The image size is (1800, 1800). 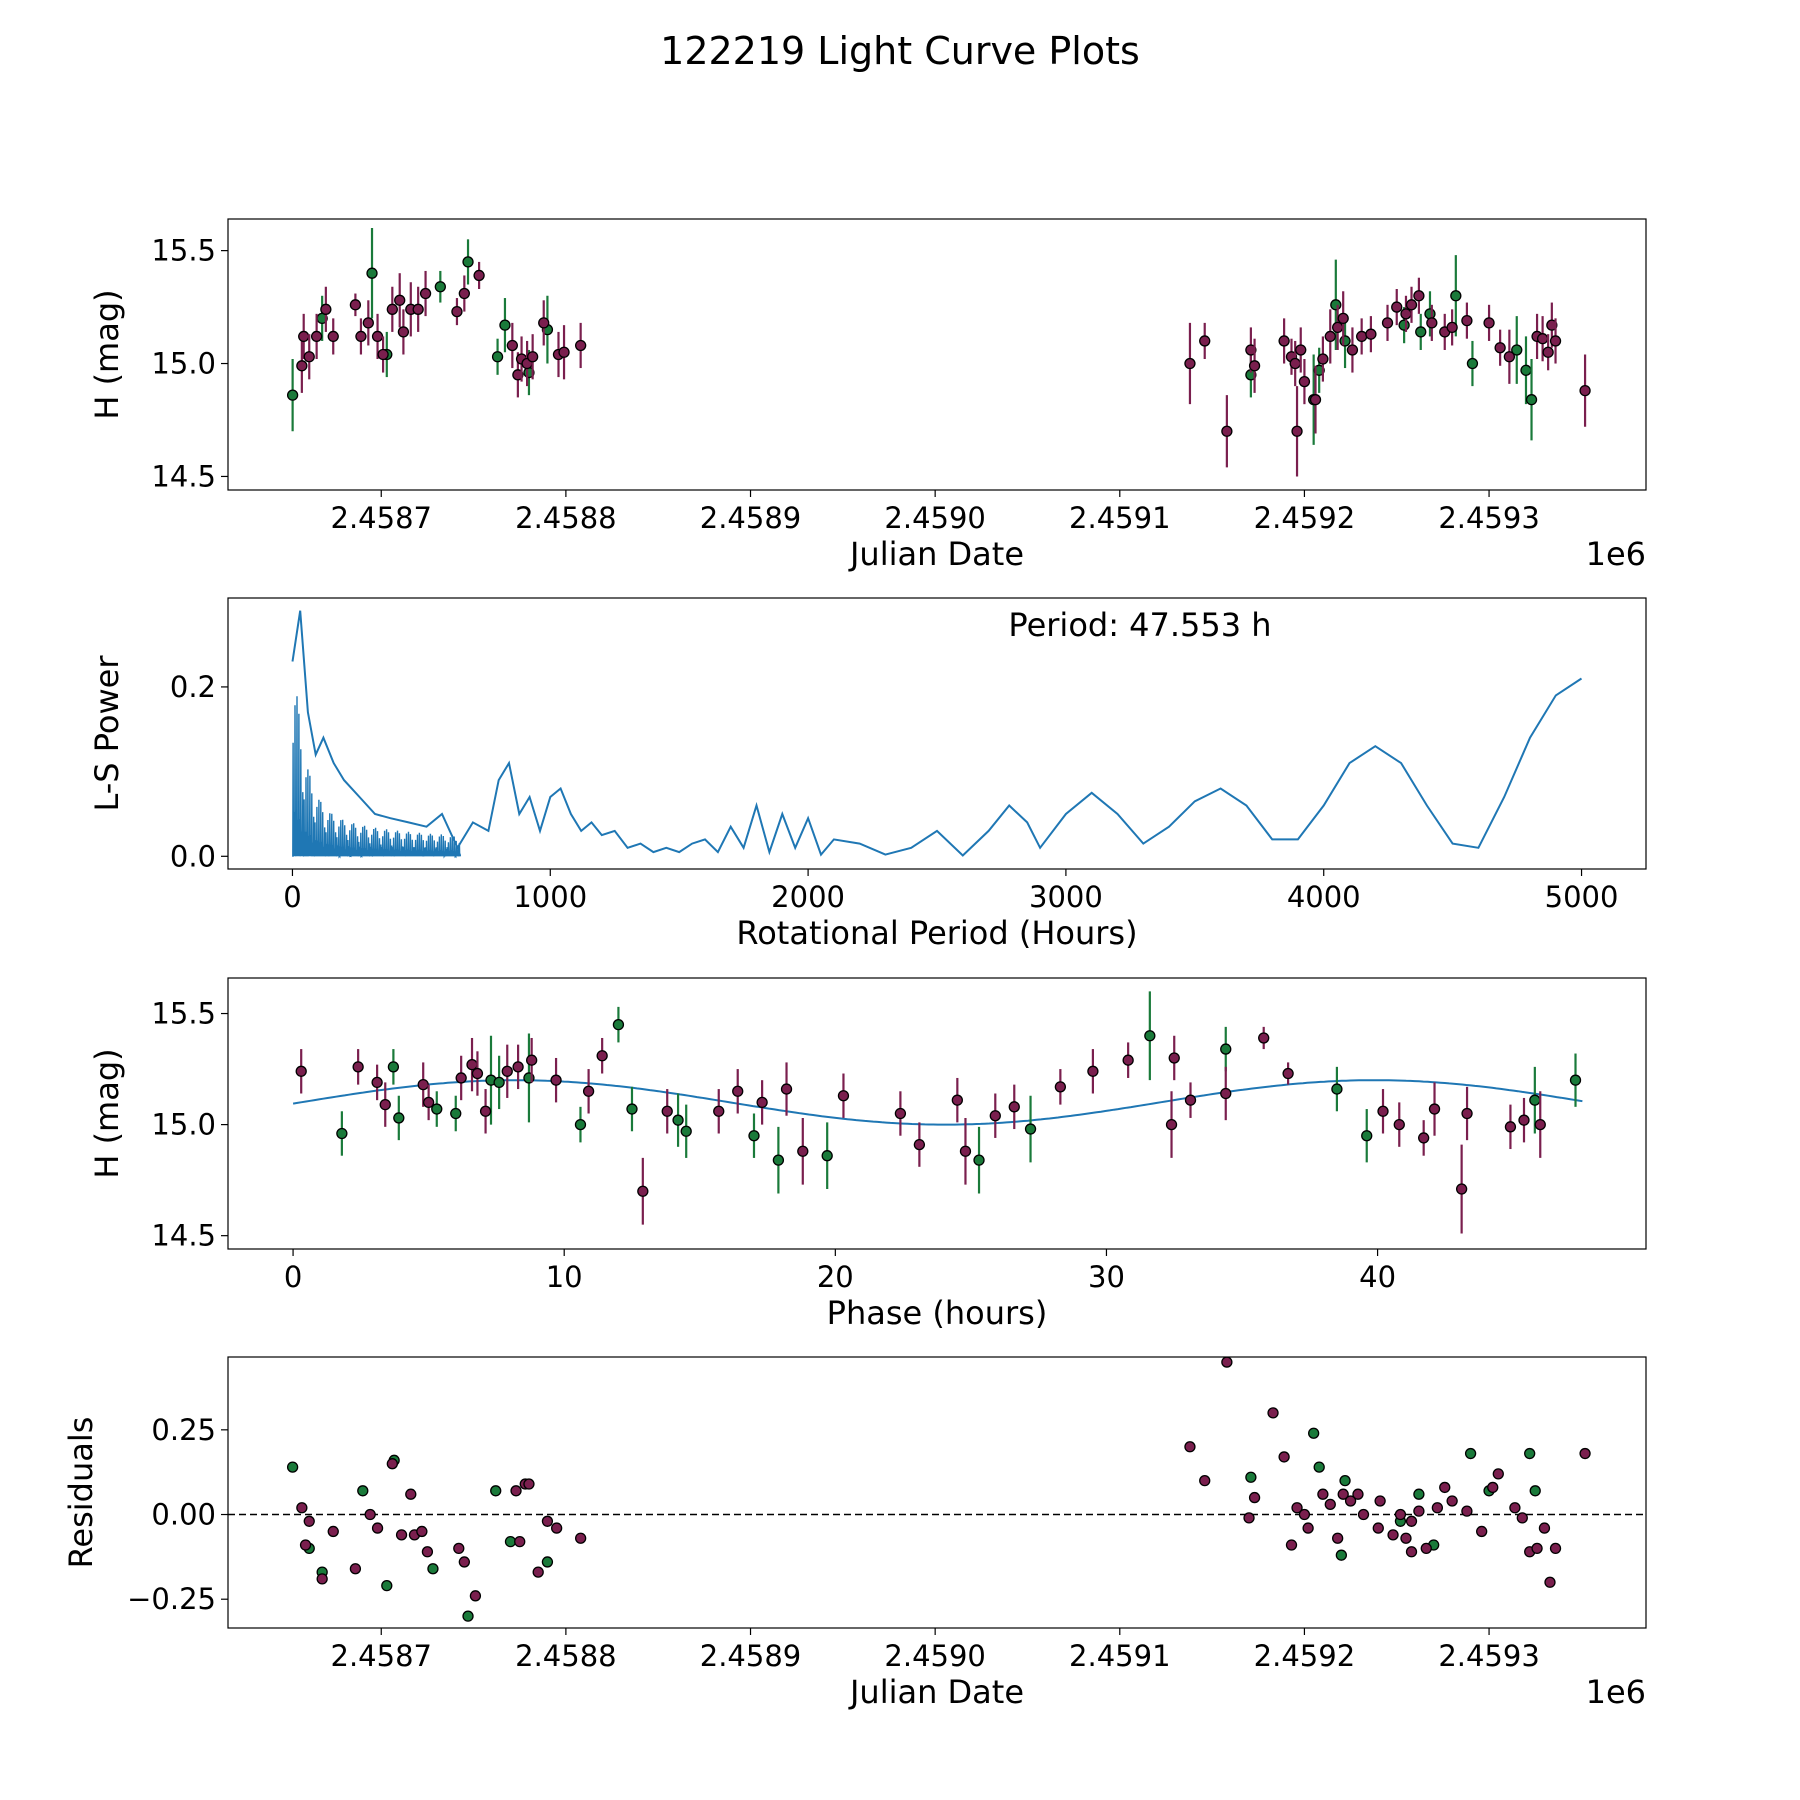 I want to click on phased-plot-area, so click(x=937, y=1112).